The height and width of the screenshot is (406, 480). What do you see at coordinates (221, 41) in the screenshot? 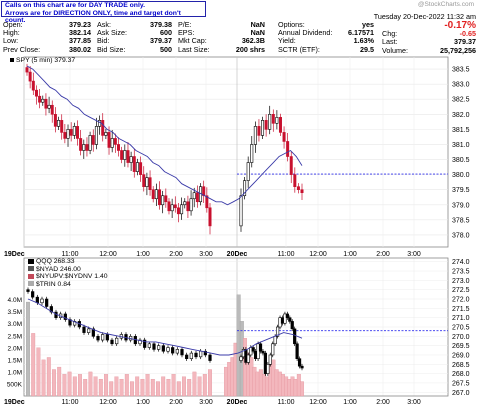
I see `quote-row: Mkt Cap: 362.3B` at bounding box center [221, 41].